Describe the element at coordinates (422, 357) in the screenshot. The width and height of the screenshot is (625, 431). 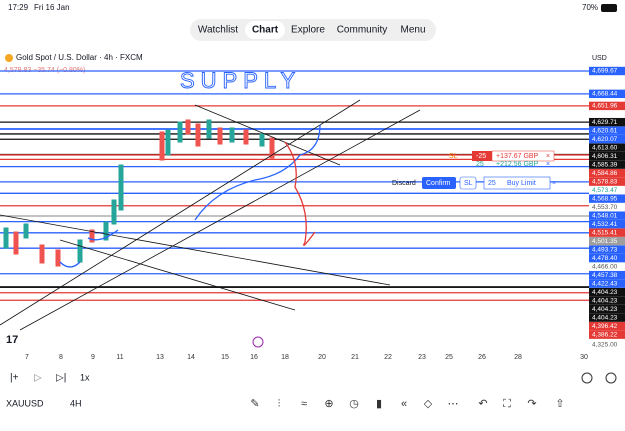
I see `time-label: 23` at that location.